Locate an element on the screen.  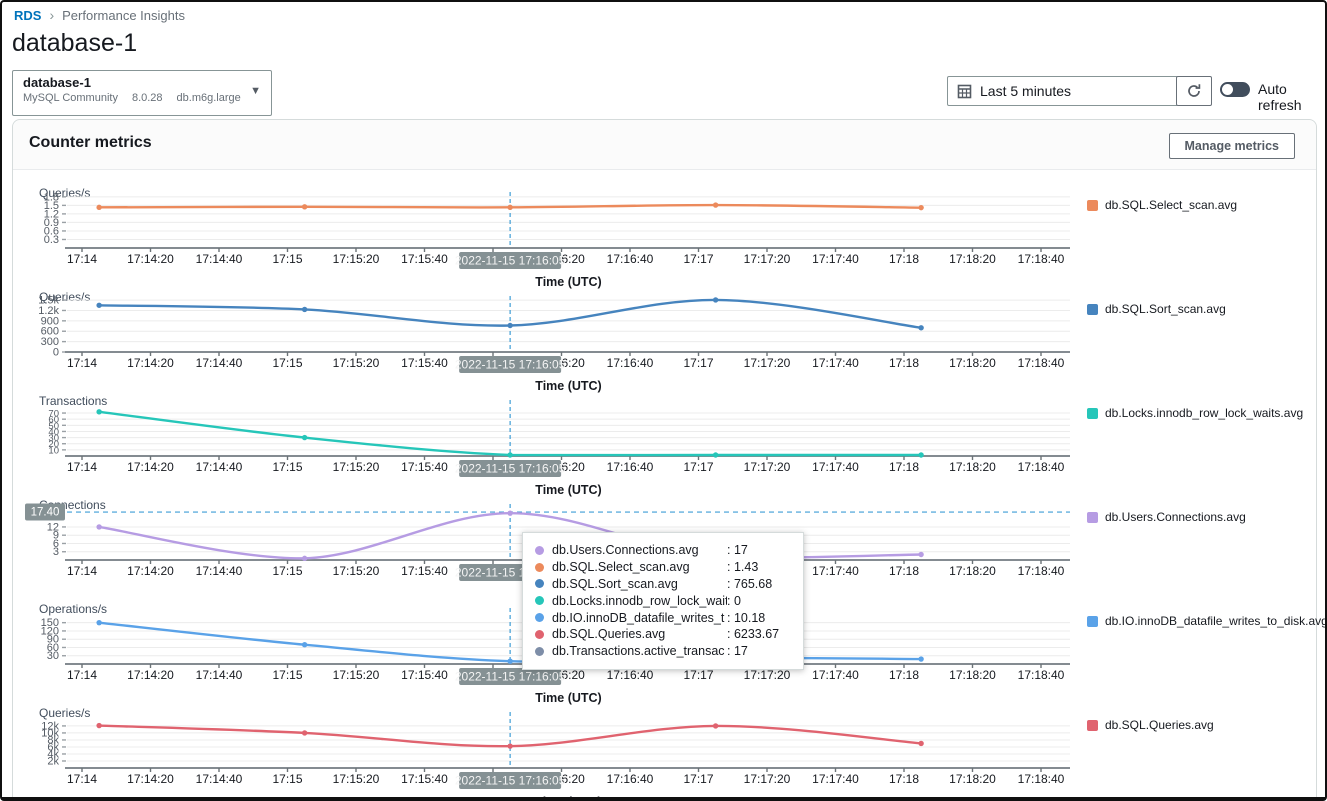
svg-text: Operations/s is located at coordinates (73, 609).